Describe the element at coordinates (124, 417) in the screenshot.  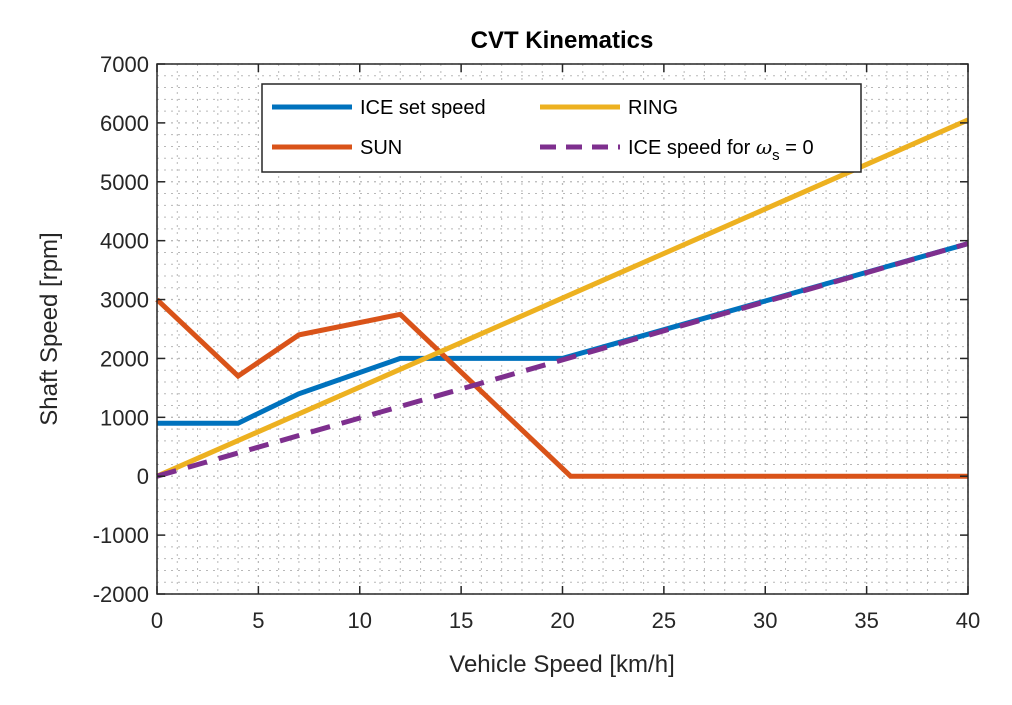
I see `y-tick-label: 1000` at that location.